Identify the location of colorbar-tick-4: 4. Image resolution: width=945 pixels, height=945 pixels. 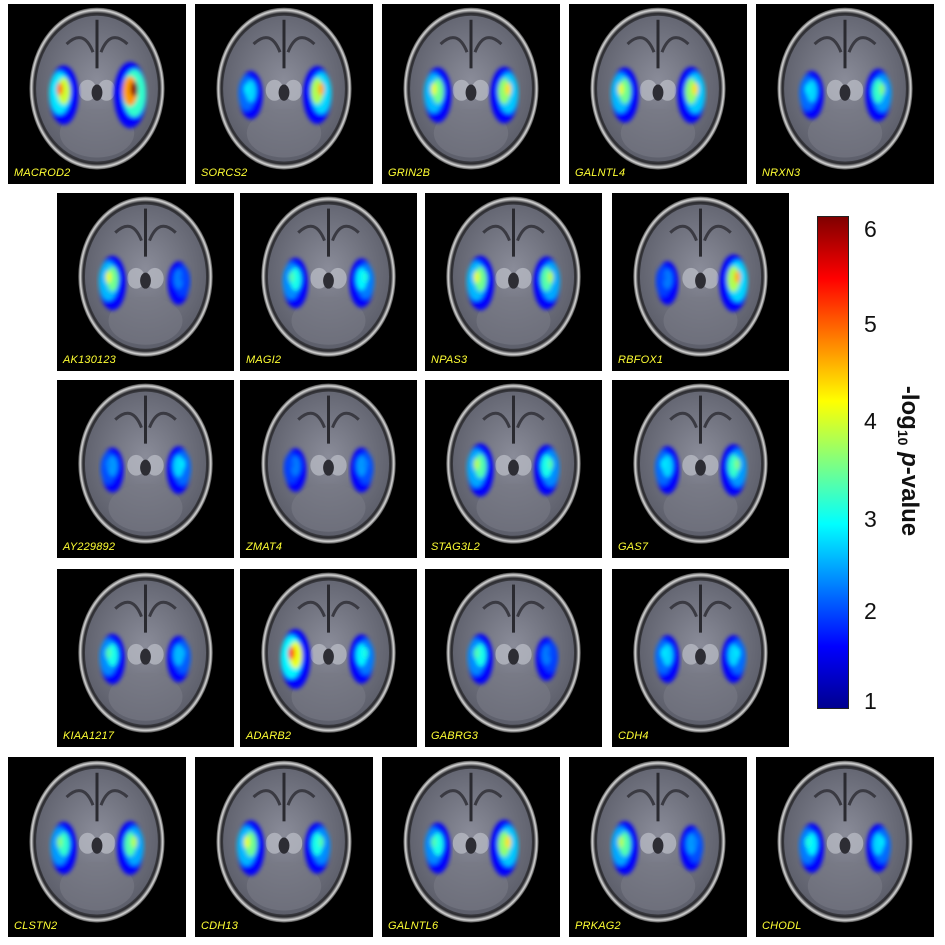
(870, 421).